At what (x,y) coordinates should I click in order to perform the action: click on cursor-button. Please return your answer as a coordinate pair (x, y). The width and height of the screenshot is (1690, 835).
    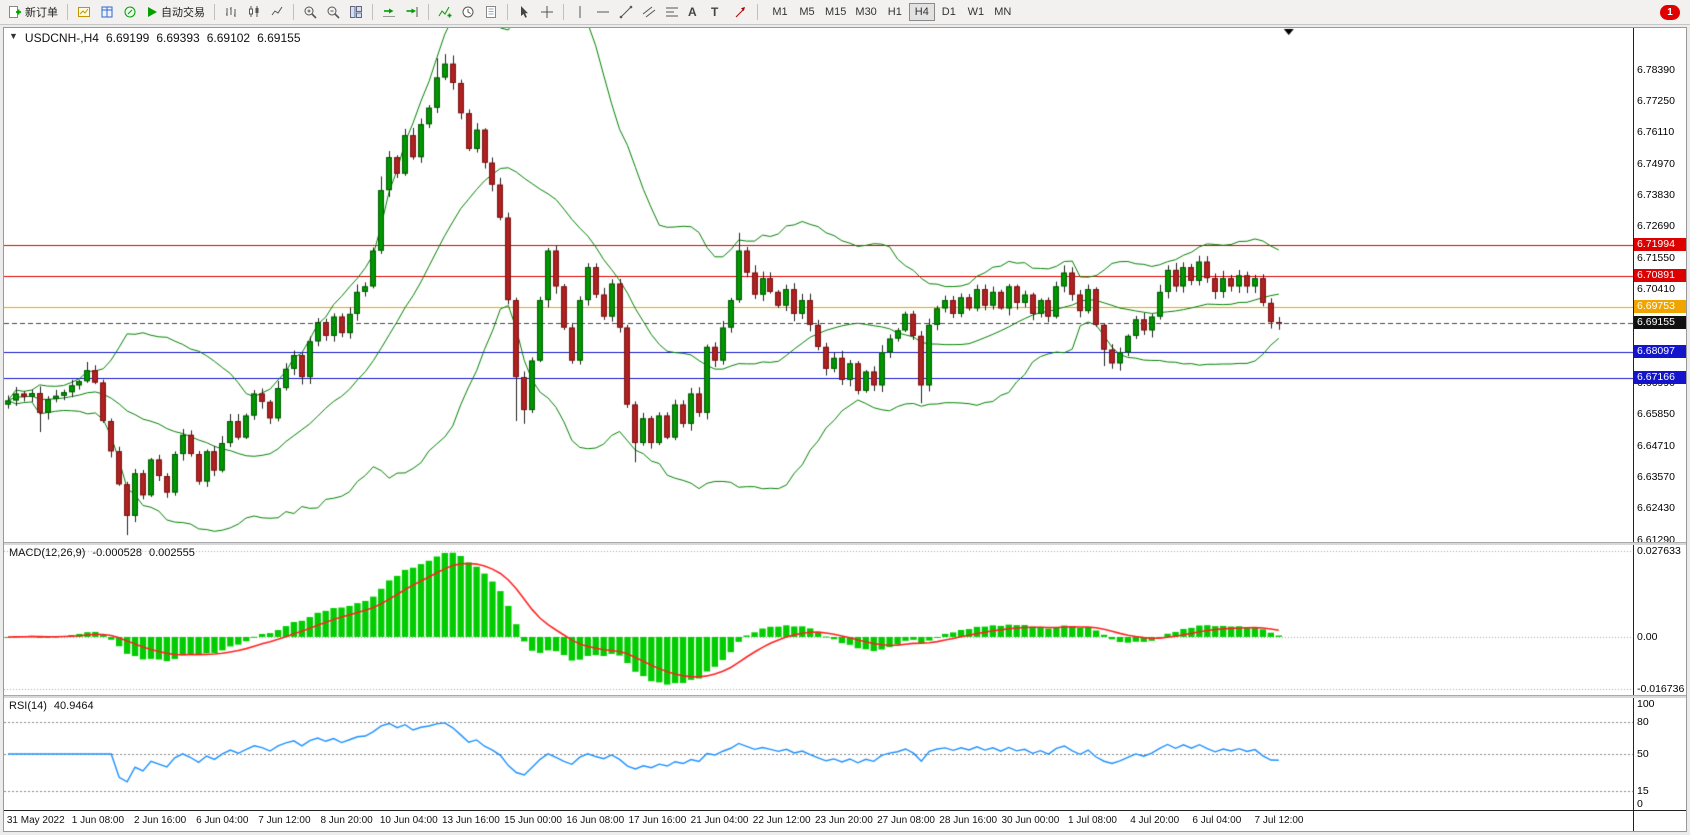
    Looking at the image, I should click on (524, 12).